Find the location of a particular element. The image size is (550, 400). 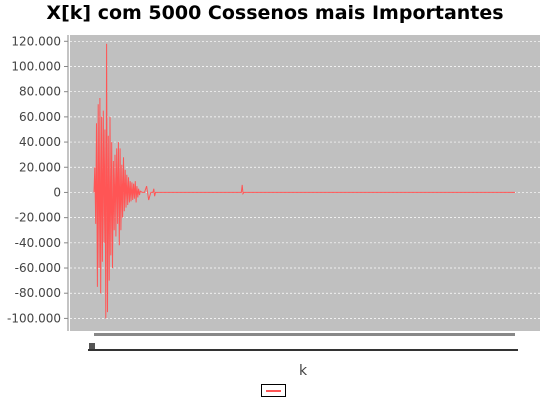

y-tick-label: -80.000 is located at coordinates (38, 293).